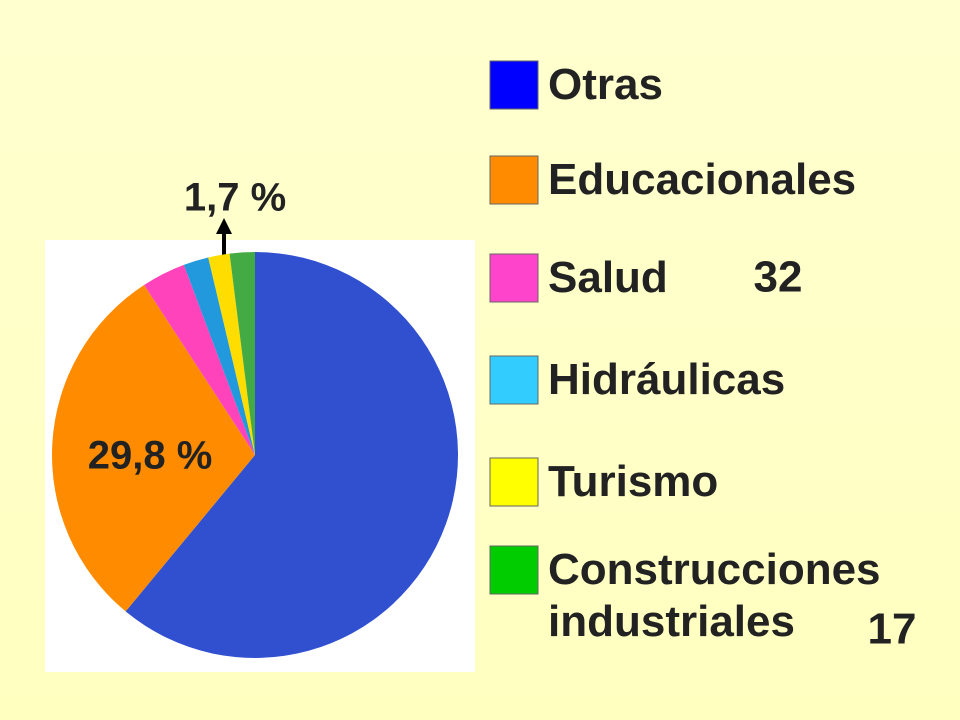 This screenshot has width=960, height=720. What do you see at coordinates (608, 277) in the screenshot?
I see `legend-label: Salud` at bounding box center [608, 277].